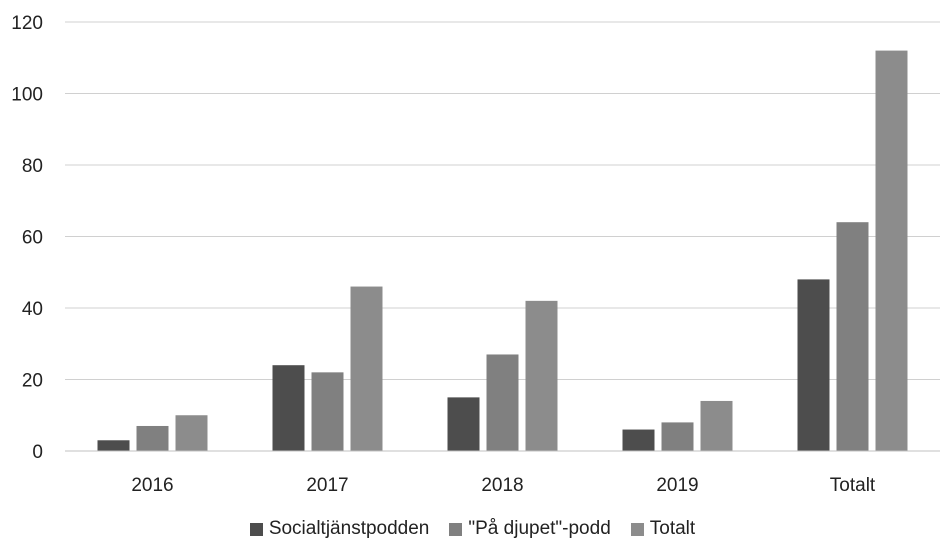  I want to click on x-tick-label: 2018, so click(502, 485).